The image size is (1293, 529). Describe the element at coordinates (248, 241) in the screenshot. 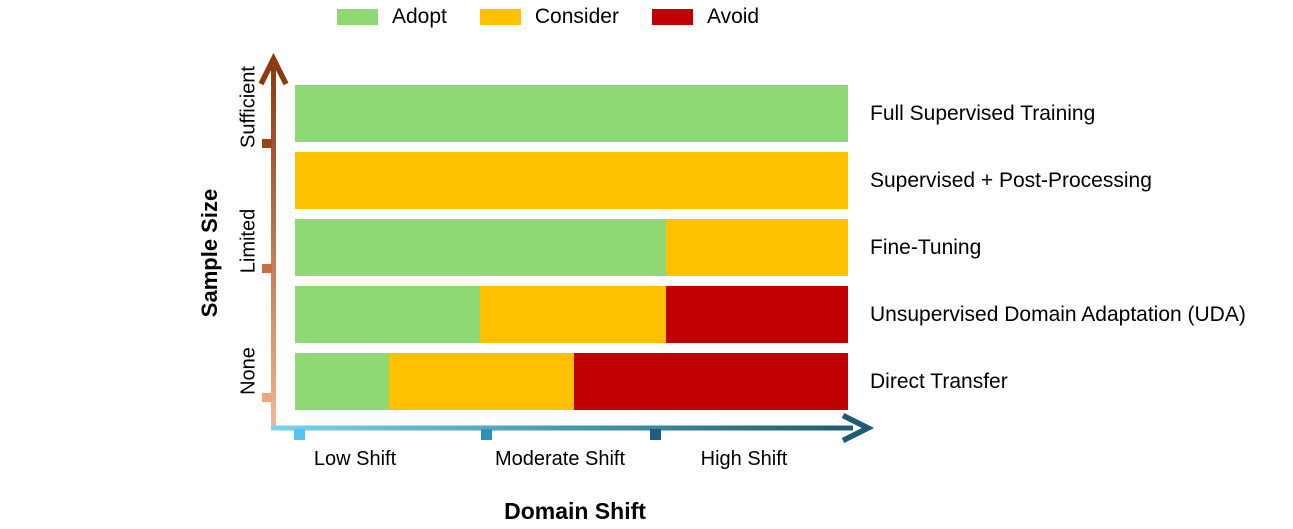

I see `y-tick-label: Limited` at that location.